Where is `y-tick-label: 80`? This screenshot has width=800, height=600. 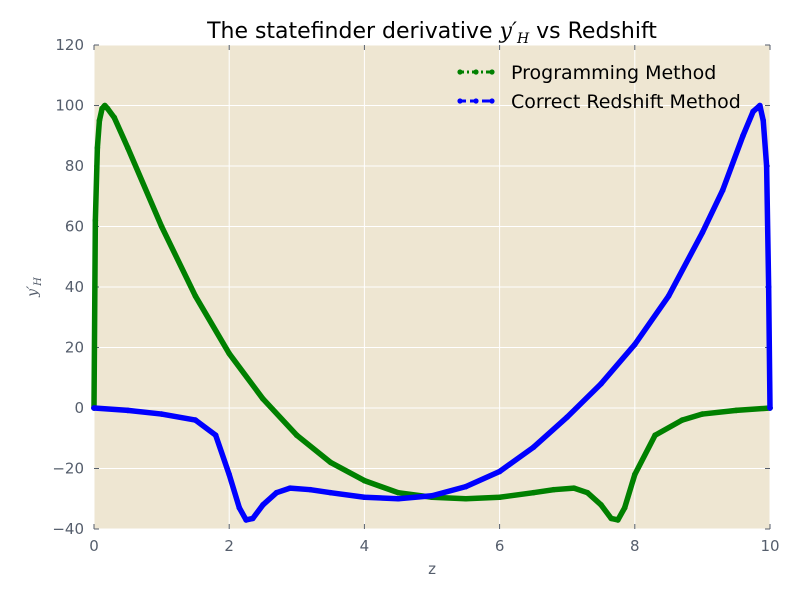 y-tick-label: 80 is located at coordinates (74, 166).